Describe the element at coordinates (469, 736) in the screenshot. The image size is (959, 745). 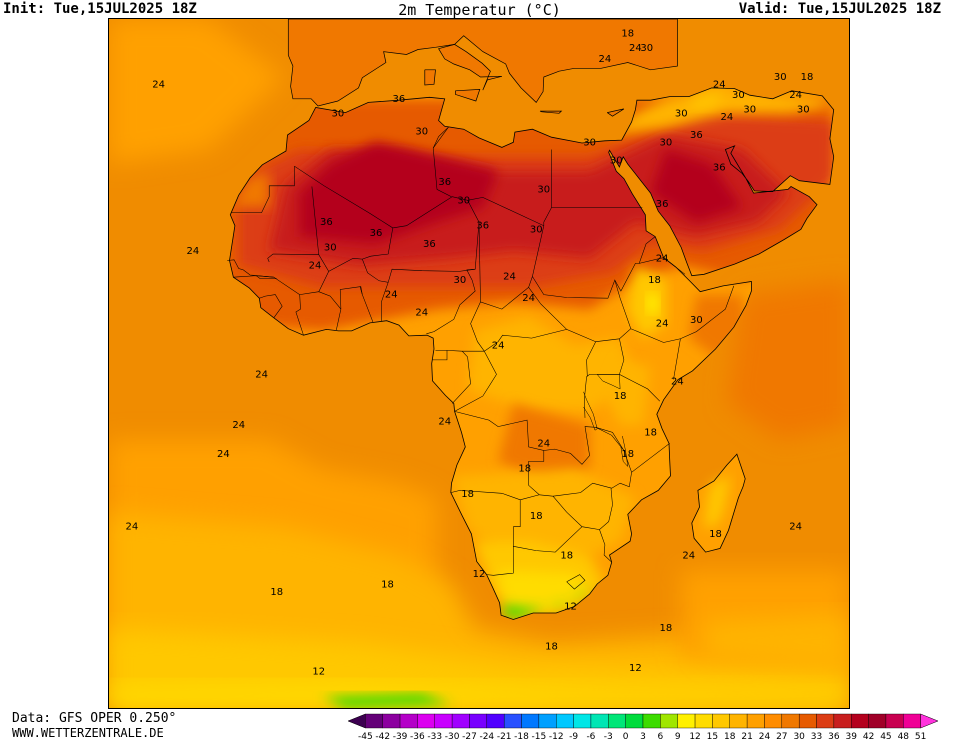
I see `legend-tick-label: -27` at that location.